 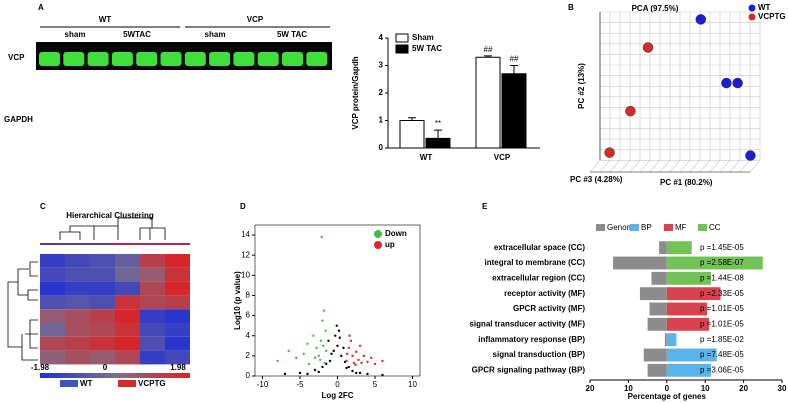 What do you see at coordinates (110, 215) in the screenshot?
I see `chart-title: Hierarchical Clustering` at bounding box center [110, 215].